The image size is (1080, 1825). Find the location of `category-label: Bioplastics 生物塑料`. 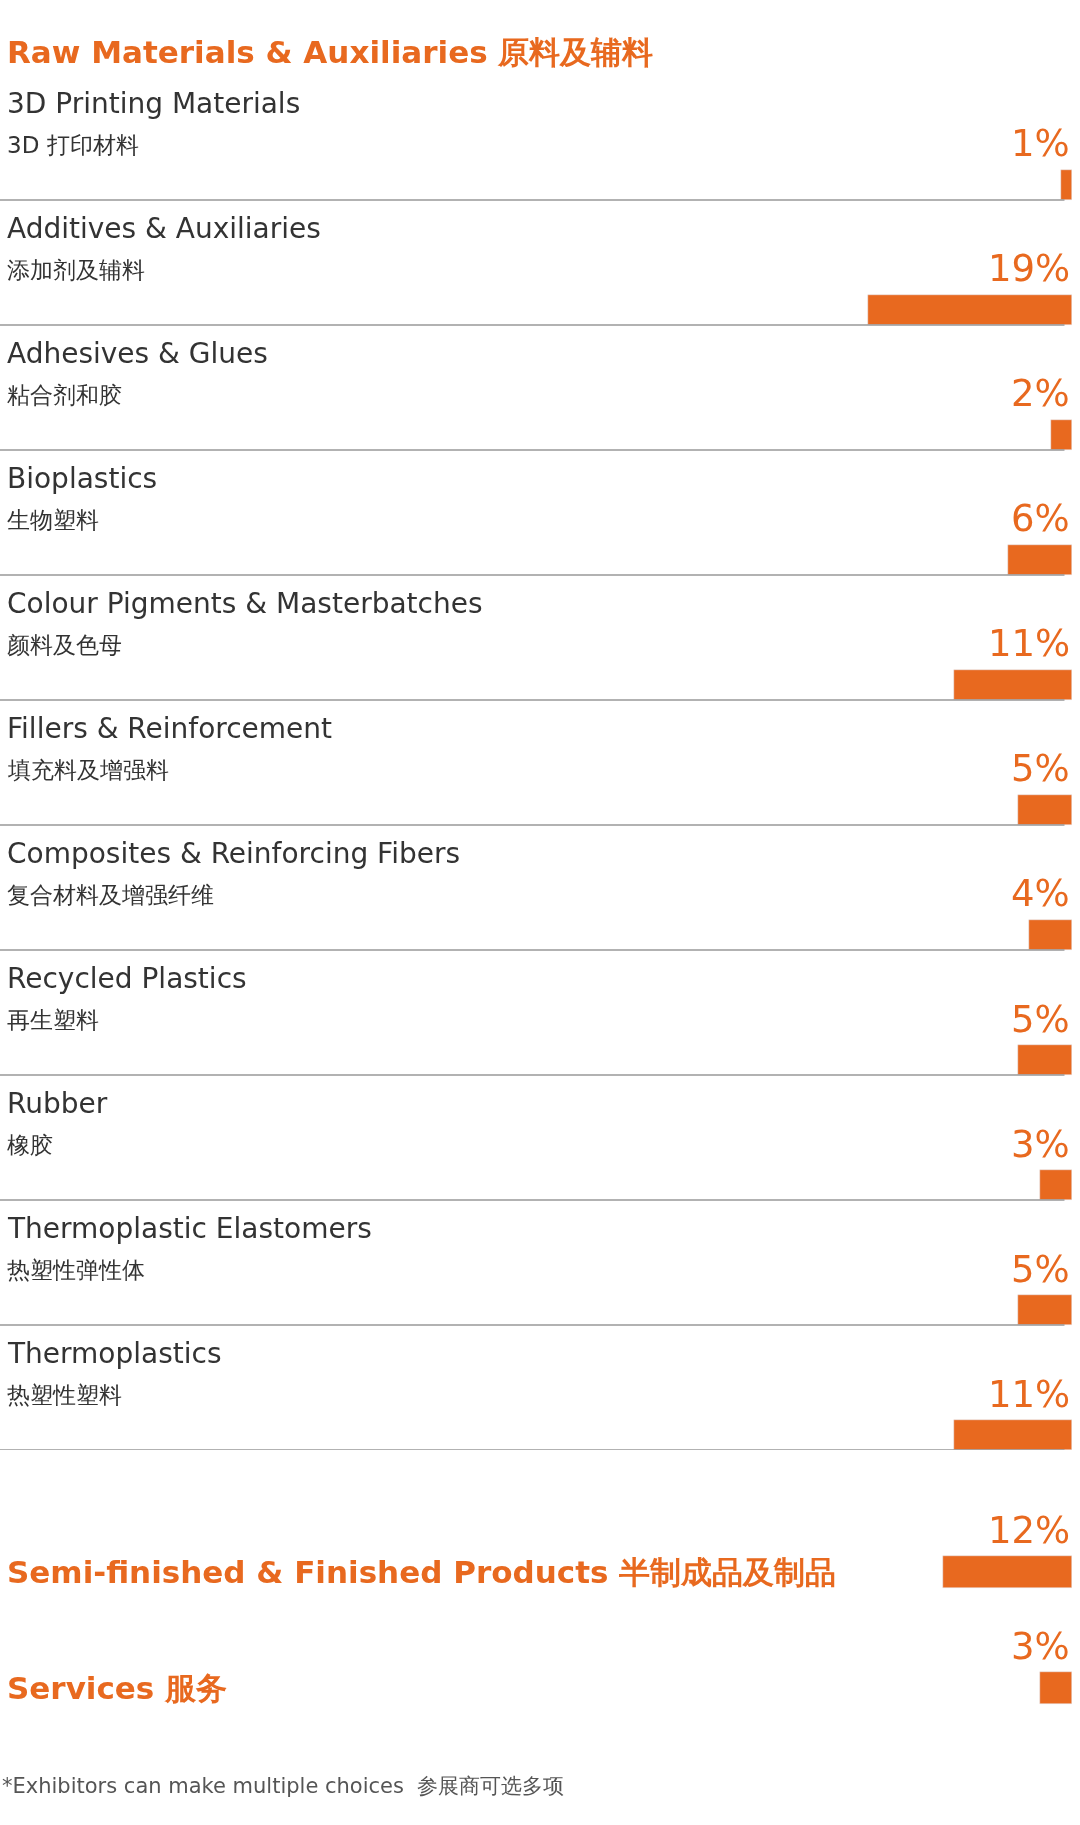

category-label: Bioplastics 生物塑料 is located at coordinates (82, 497).